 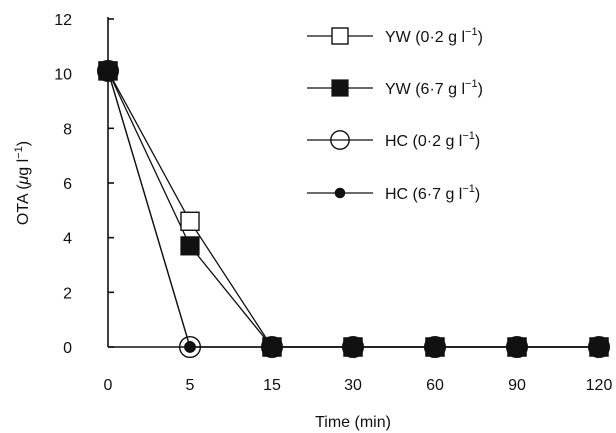 I want to click on legend-item: HC (0·2 g l−1), so click(x=393, y=140).